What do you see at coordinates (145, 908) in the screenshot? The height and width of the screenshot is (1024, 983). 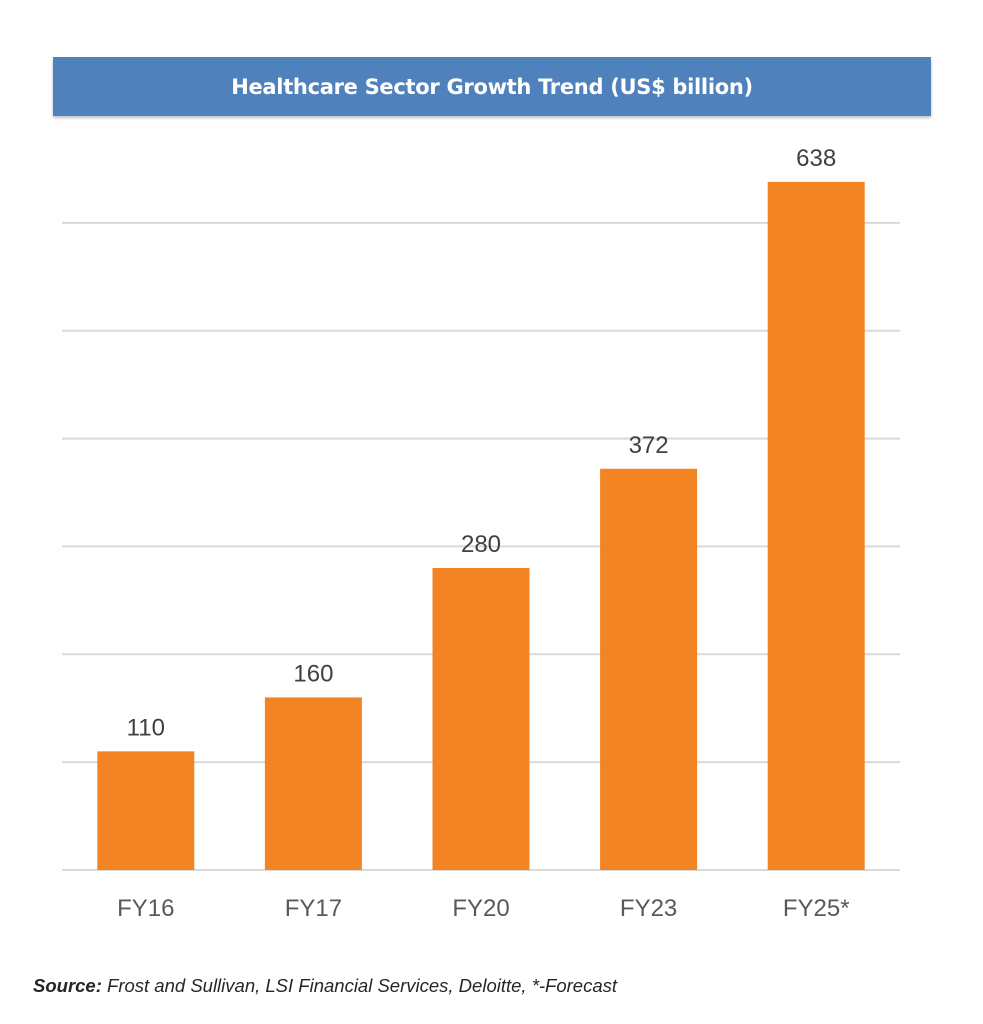 I see `x-tick-label: FY16` at bounding box center [145, 908].